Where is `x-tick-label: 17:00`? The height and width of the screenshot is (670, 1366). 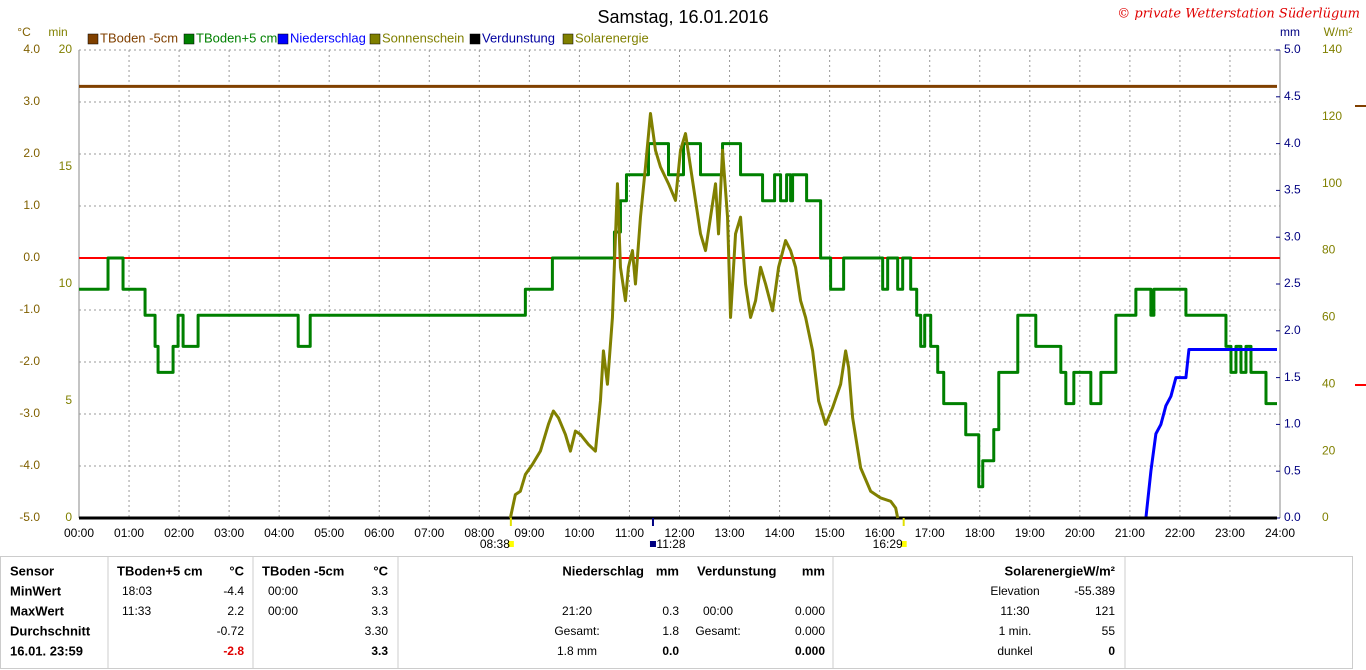
x-tick-label: 17:00 is located at coordinates (930, 533).